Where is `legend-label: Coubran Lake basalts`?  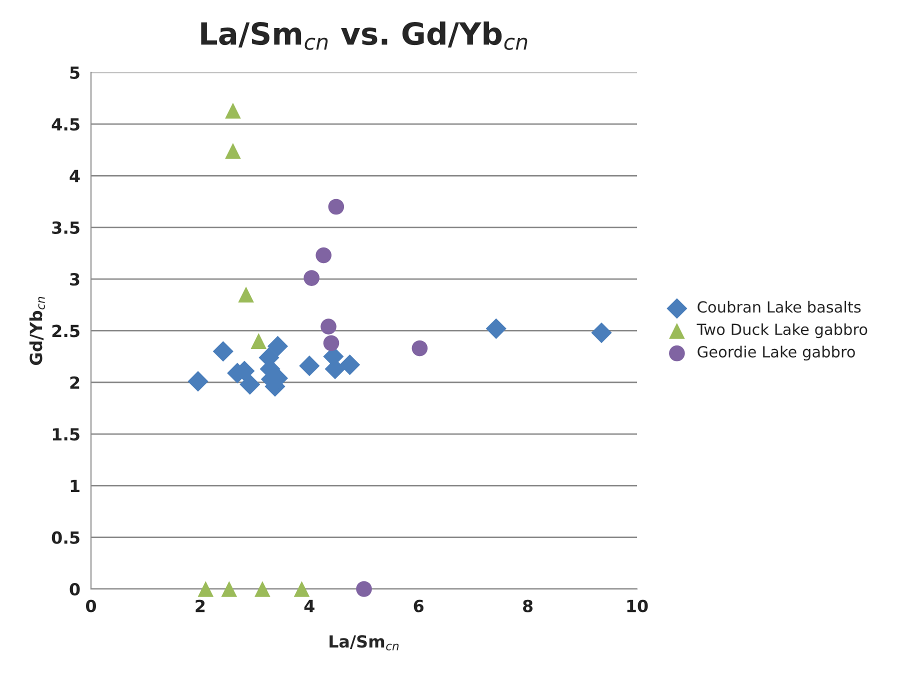
legend-label: Coubran Lake basalts is located at coordinates (779, 306).